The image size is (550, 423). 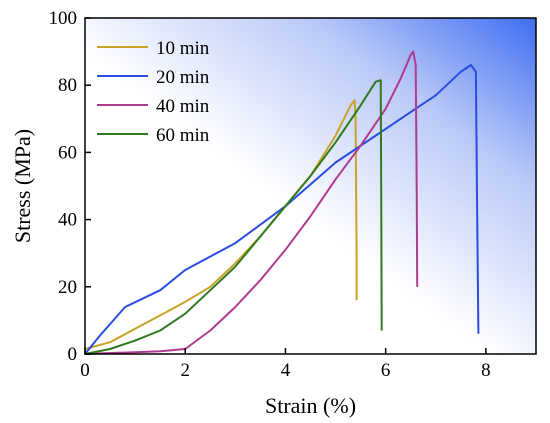 I want to click on x-tick-label-3: 6, so click(x=386, y=370).